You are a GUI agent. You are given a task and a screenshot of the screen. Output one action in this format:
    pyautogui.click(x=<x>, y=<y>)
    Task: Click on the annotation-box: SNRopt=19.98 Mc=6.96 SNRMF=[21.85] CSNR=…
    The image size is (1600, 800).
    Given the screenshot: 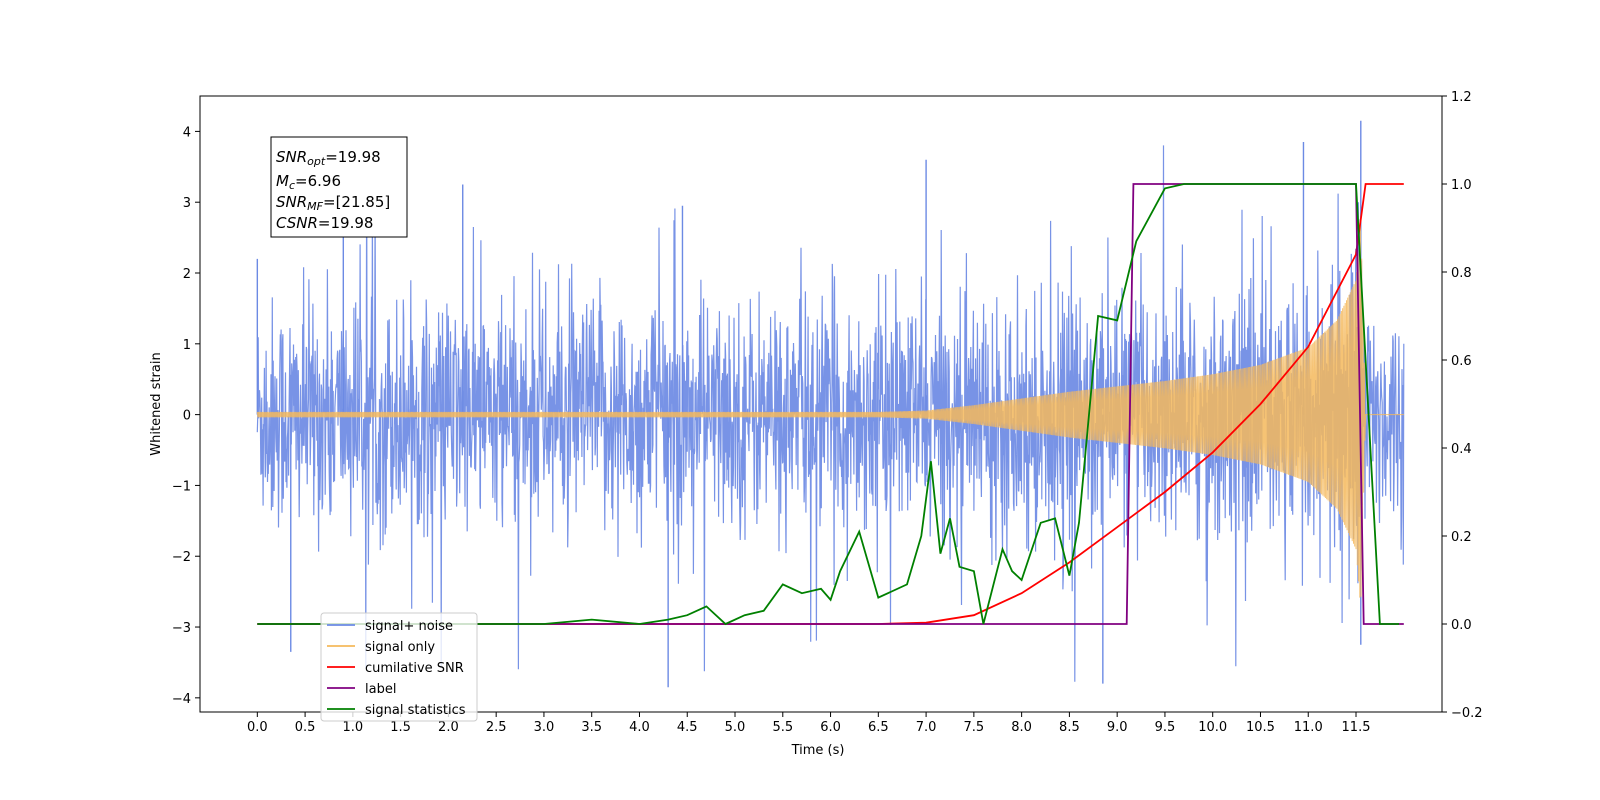 What is the action you would take?
    pyautogui.click(x=339, y=187)
    